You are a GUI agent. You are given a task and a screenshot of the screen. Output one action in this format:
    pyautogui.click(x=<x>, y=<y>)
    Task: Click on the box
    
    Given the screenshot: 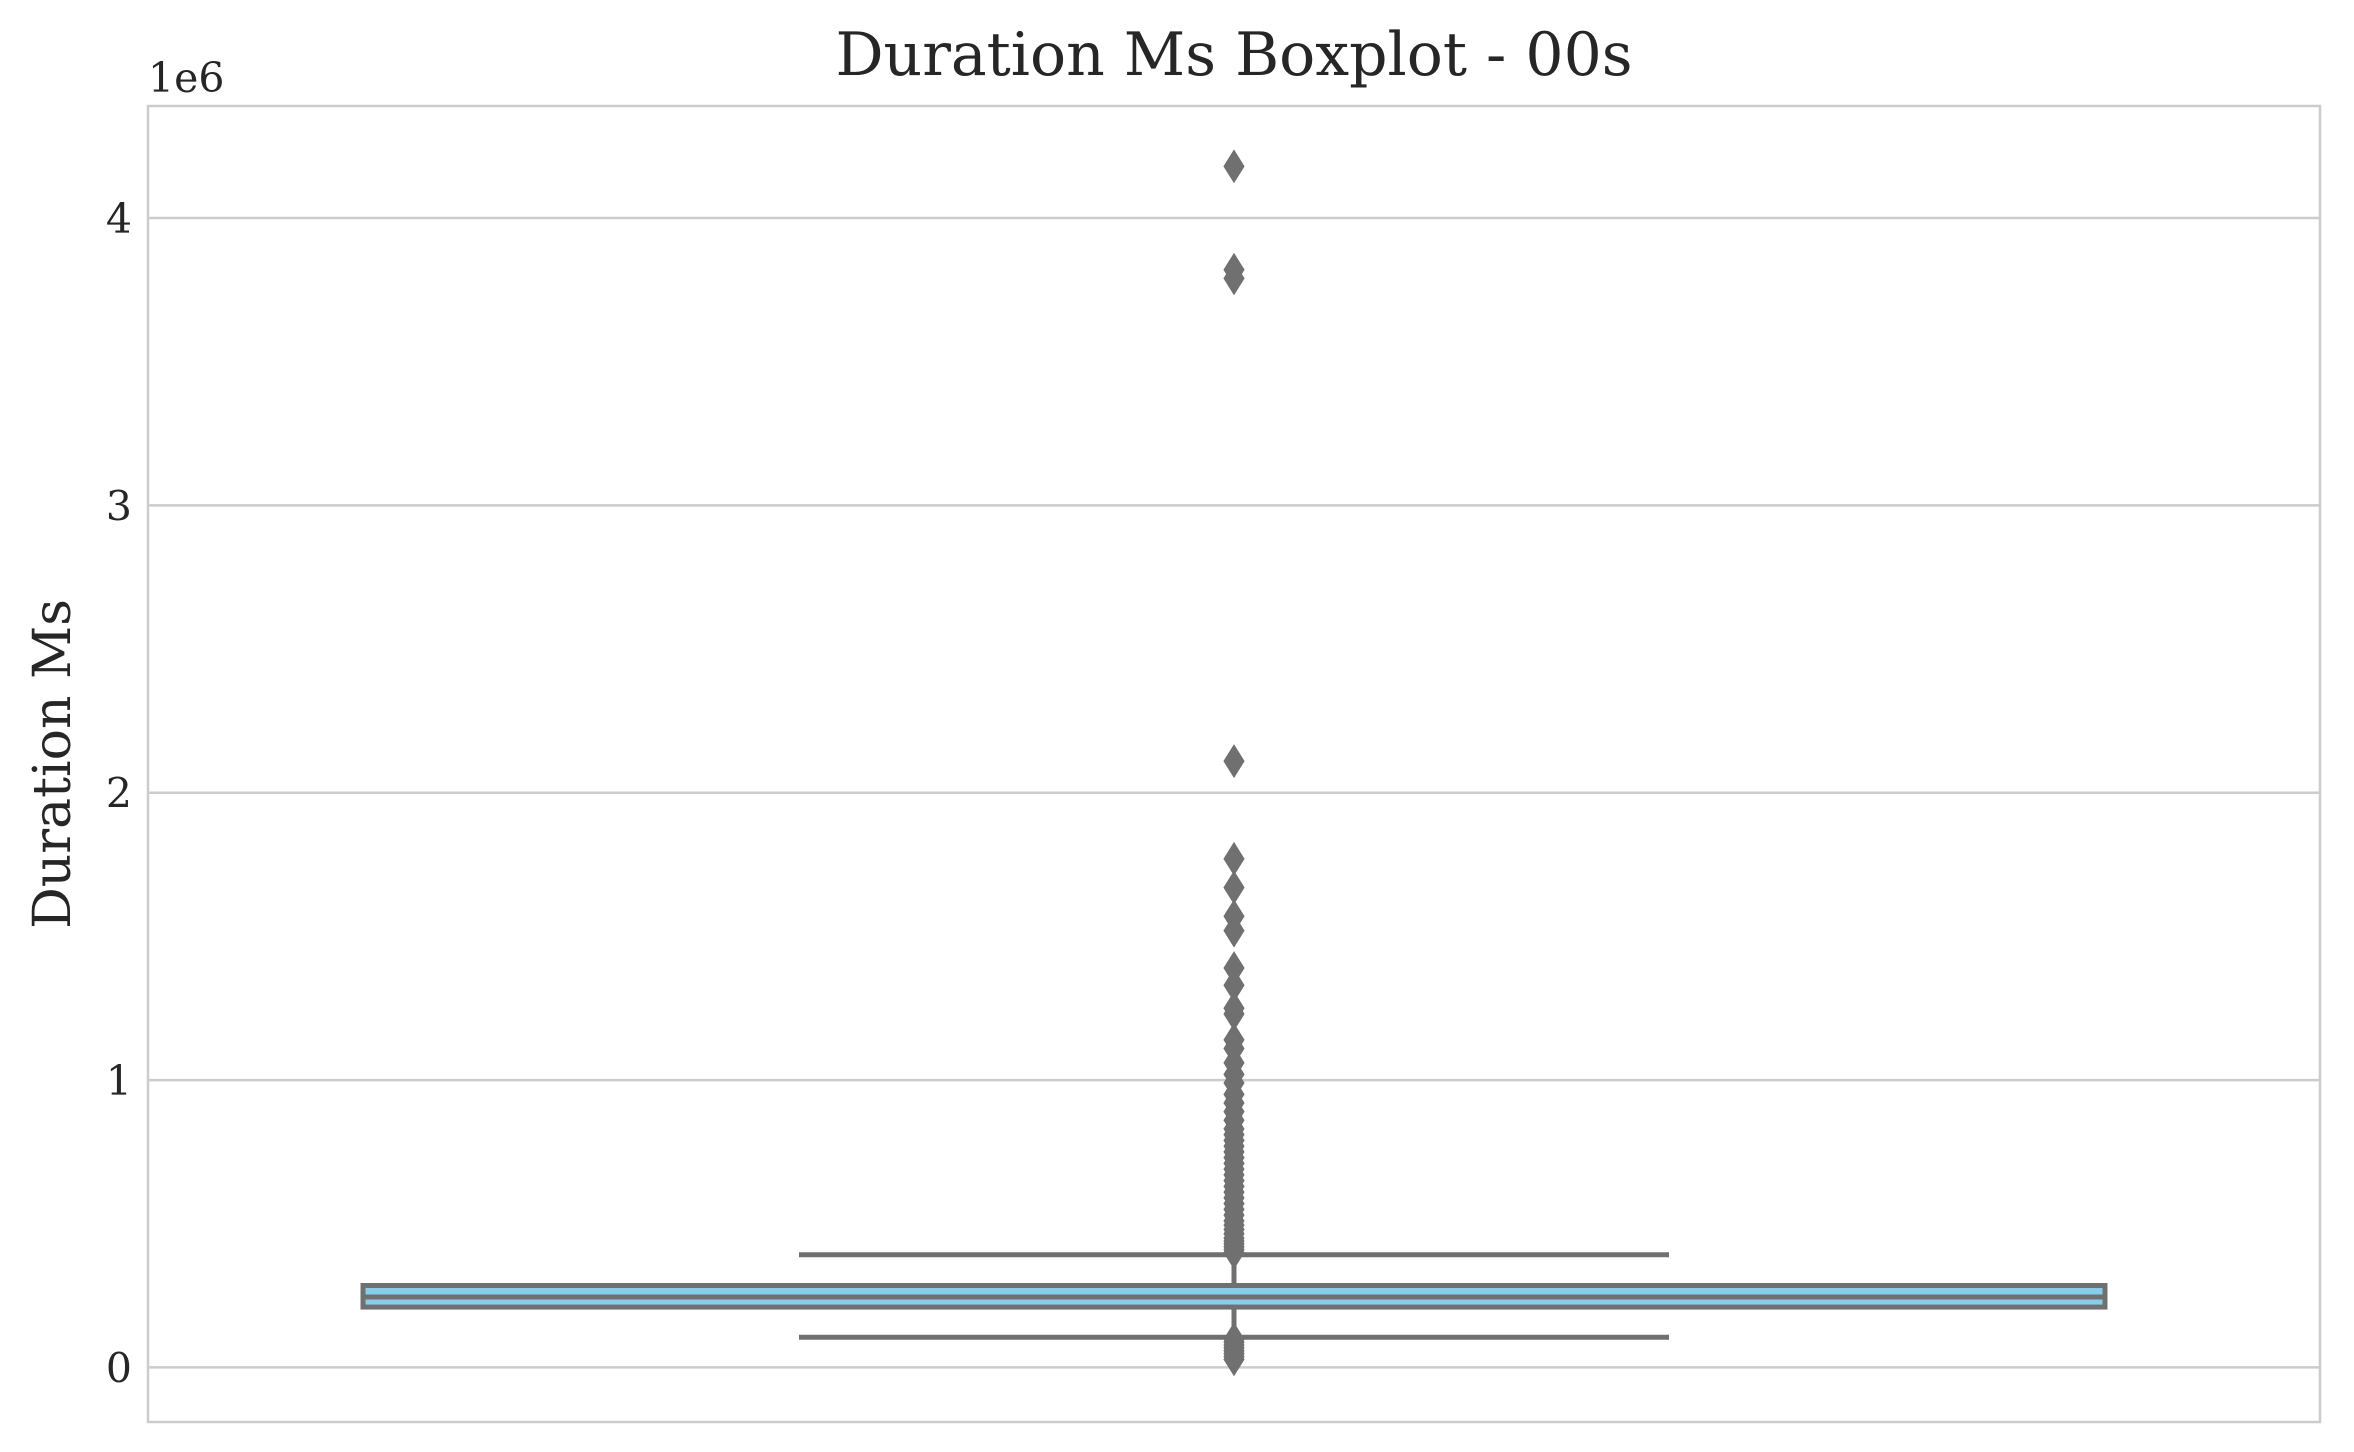 What is the action you would take?
    pyautogui.click(x=1234, y=1296)
    